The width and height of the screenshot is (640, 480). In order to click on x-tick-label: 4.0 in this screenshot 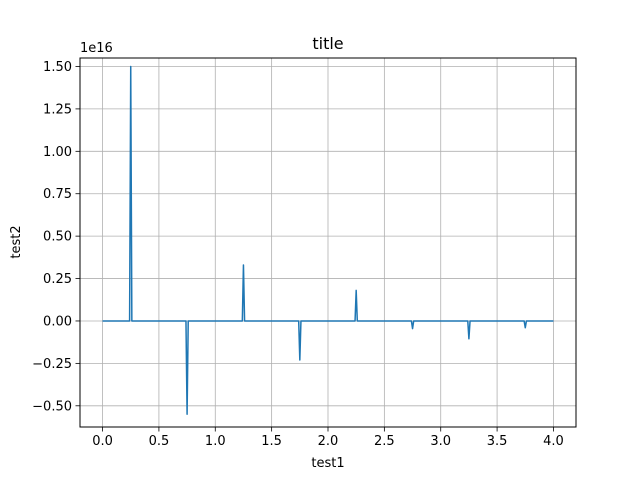, I will do `click(553, 441)`.